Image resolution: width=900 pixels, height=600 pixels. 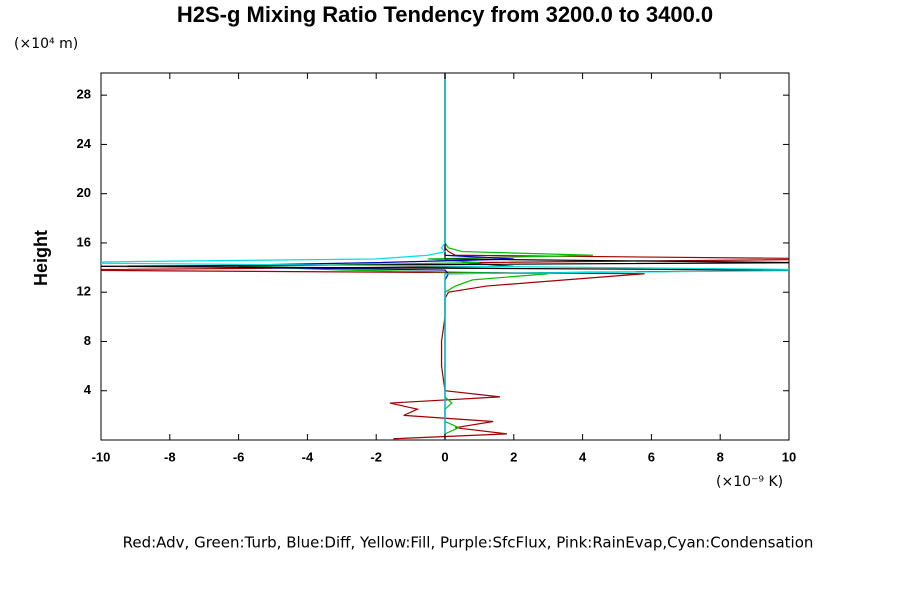 What do you see at coordinates (84, 192) in the screenshot?
I see `y-tick-label: 20` at bounding box center [84, 192].